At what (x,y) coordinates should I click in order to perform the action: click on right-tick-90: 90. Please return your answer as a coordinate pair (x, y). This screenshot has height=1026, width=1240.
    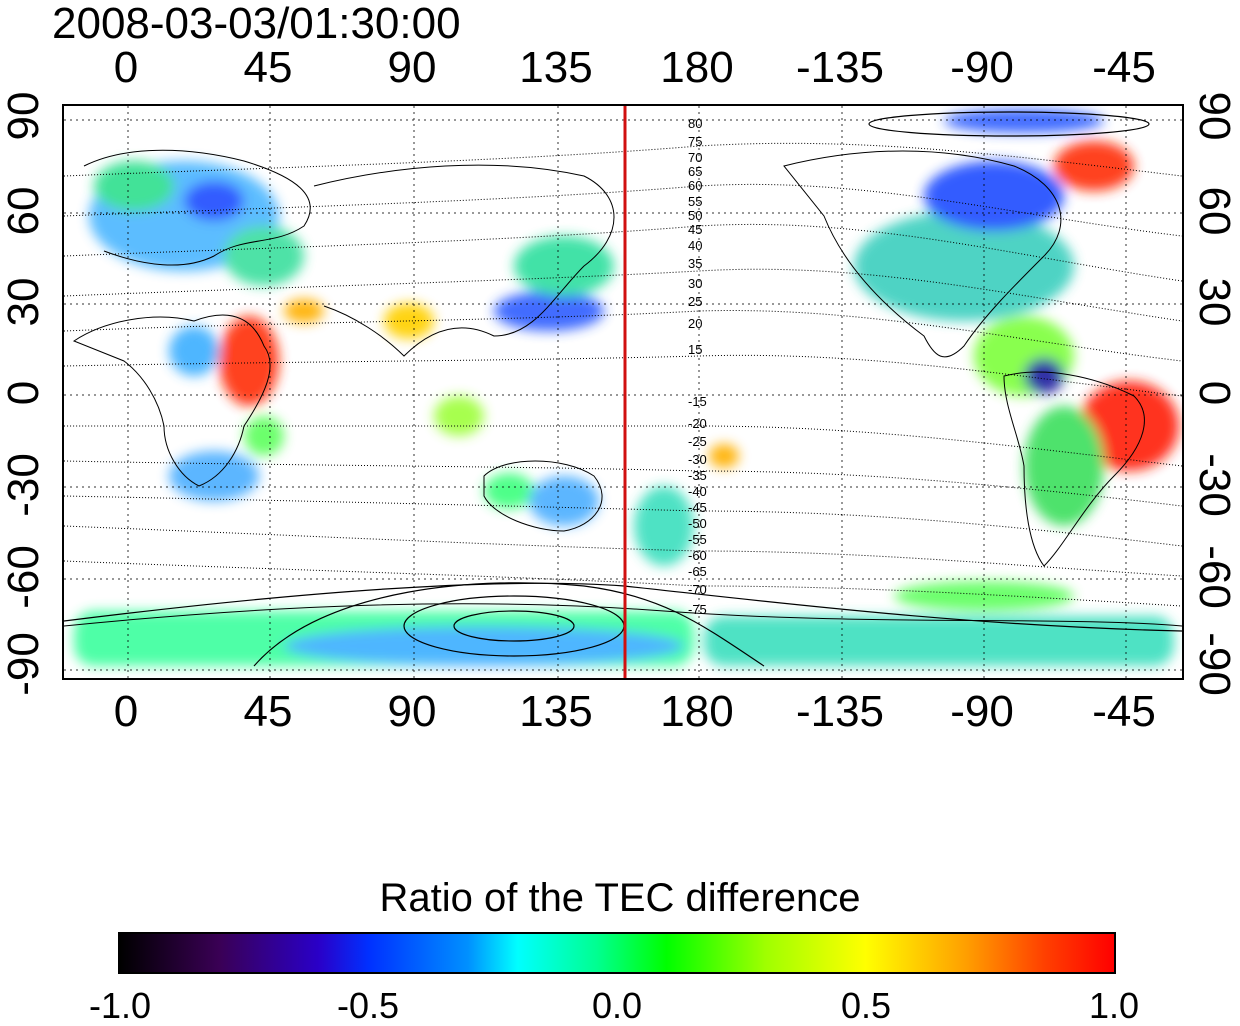
    Looking at the image, I should click on (1214, 116).